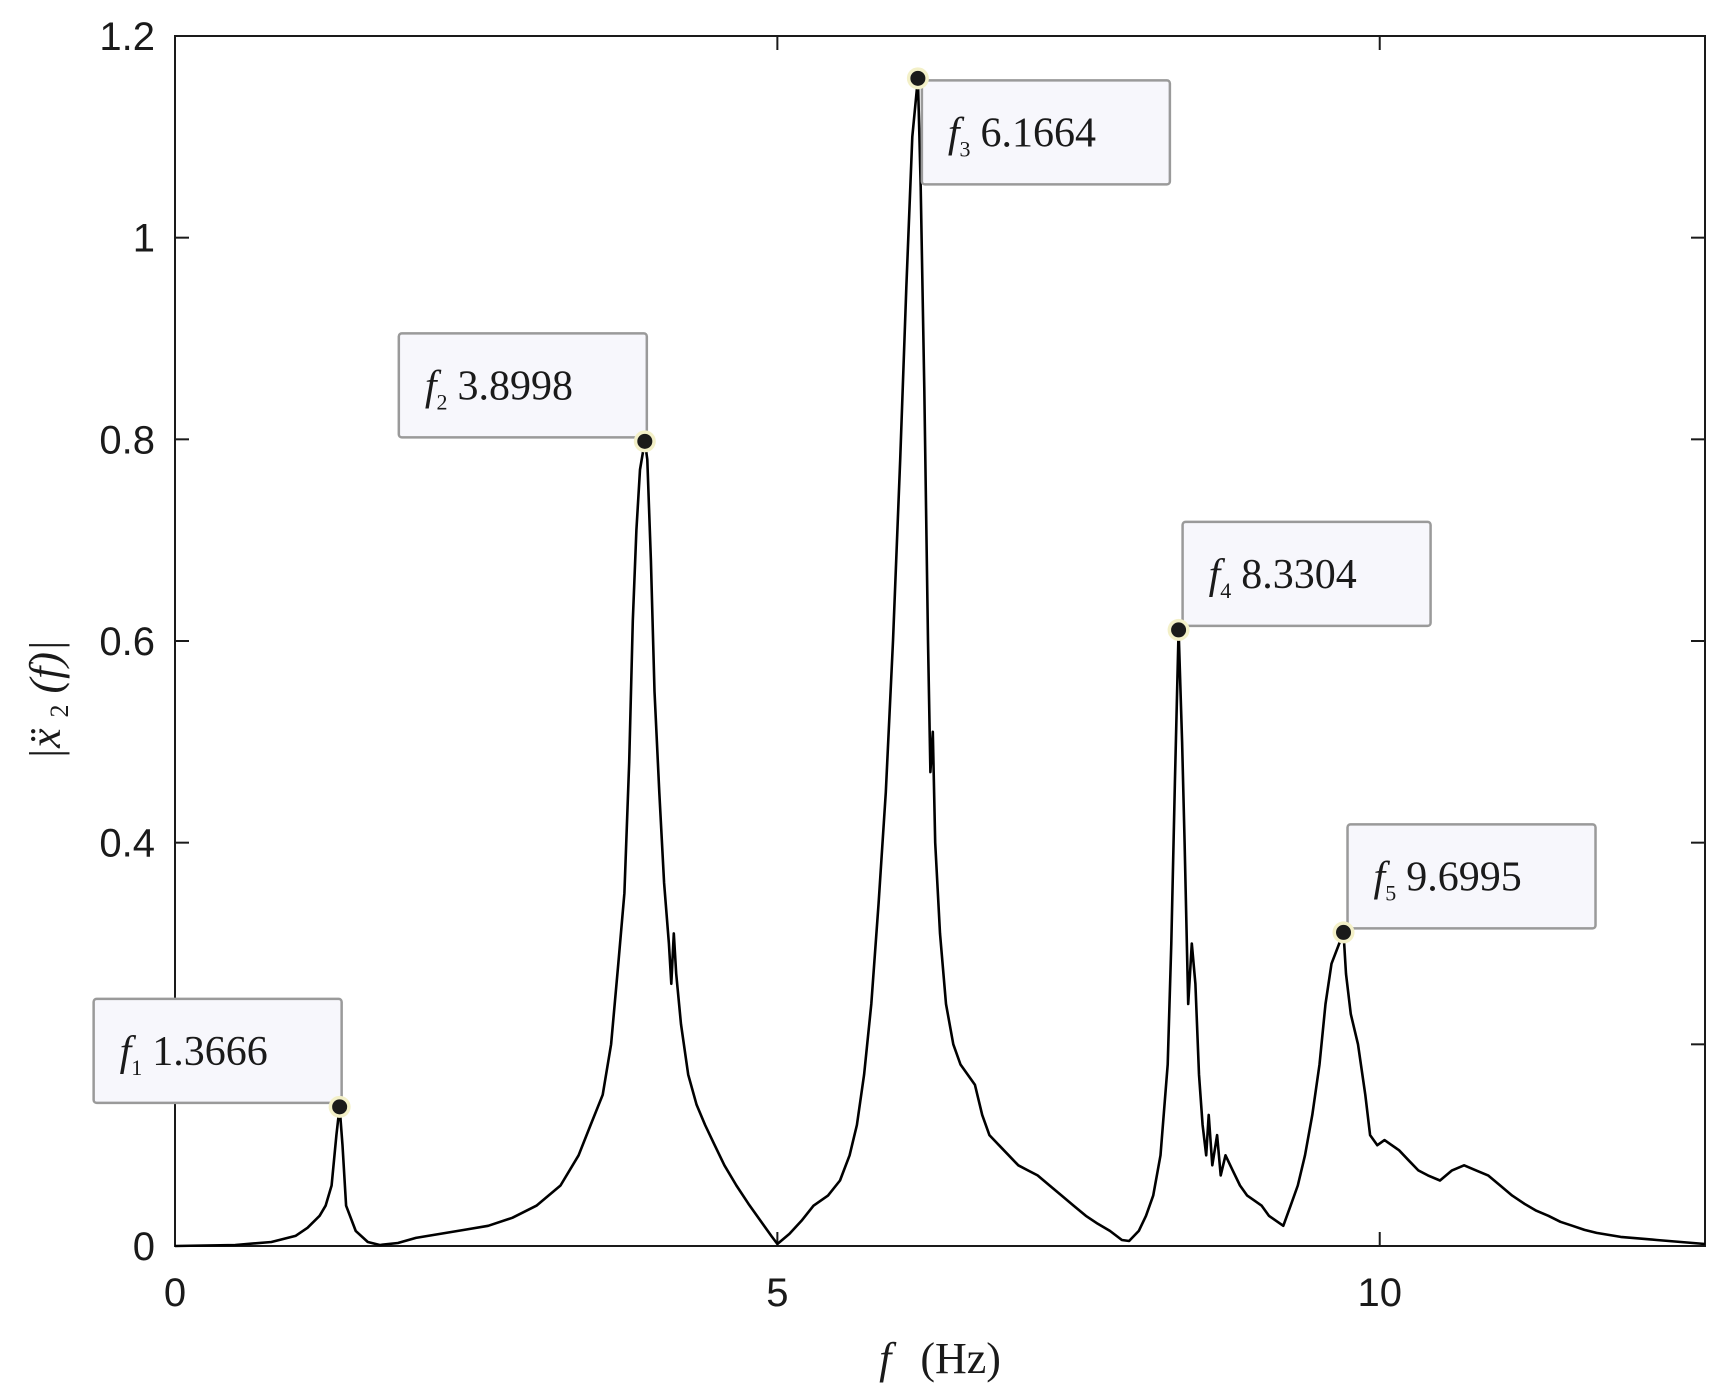  Describe the element at coordinates (175, 1293) in the screenshot. I see `x-tick-label: 0` at that location.